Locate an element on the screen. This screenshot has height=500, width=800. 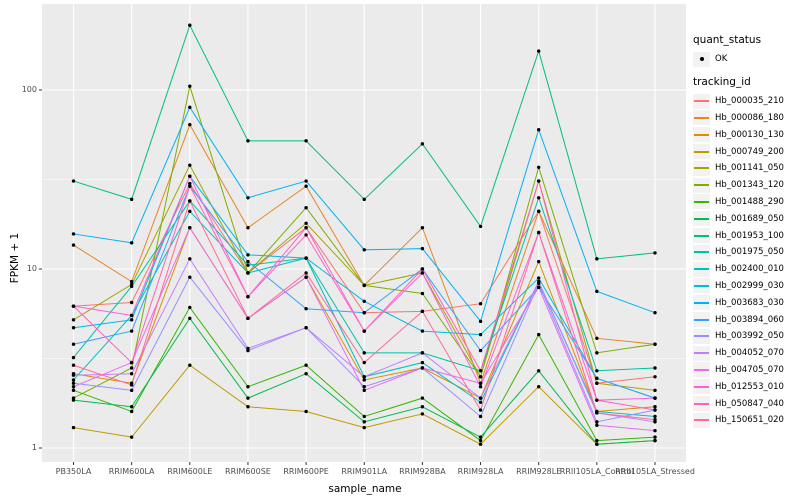
x-tick-label-PB350LA: PB350LA is located at coordinates (73, 471).